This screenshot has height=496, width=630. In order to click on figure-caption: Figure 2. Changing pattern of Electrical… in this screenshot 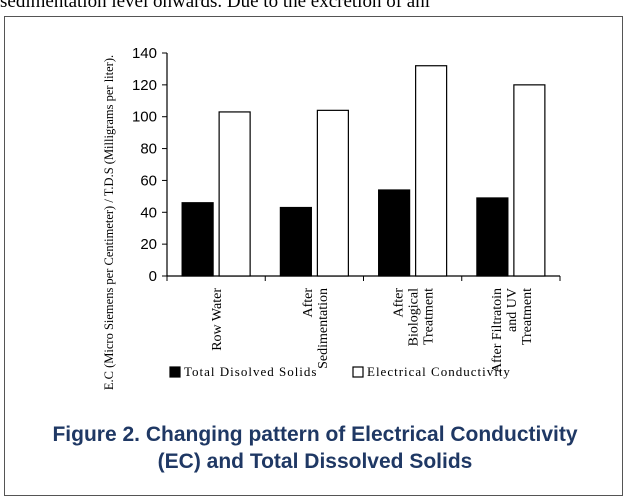, I will do `click(315, 448)`.